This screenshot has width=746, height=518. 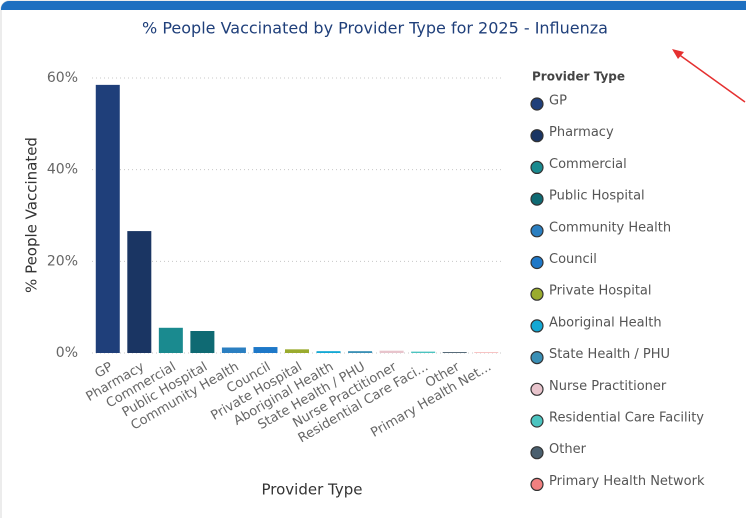 I want to click on legend-label: Commercial, so click(x=588, y=164).